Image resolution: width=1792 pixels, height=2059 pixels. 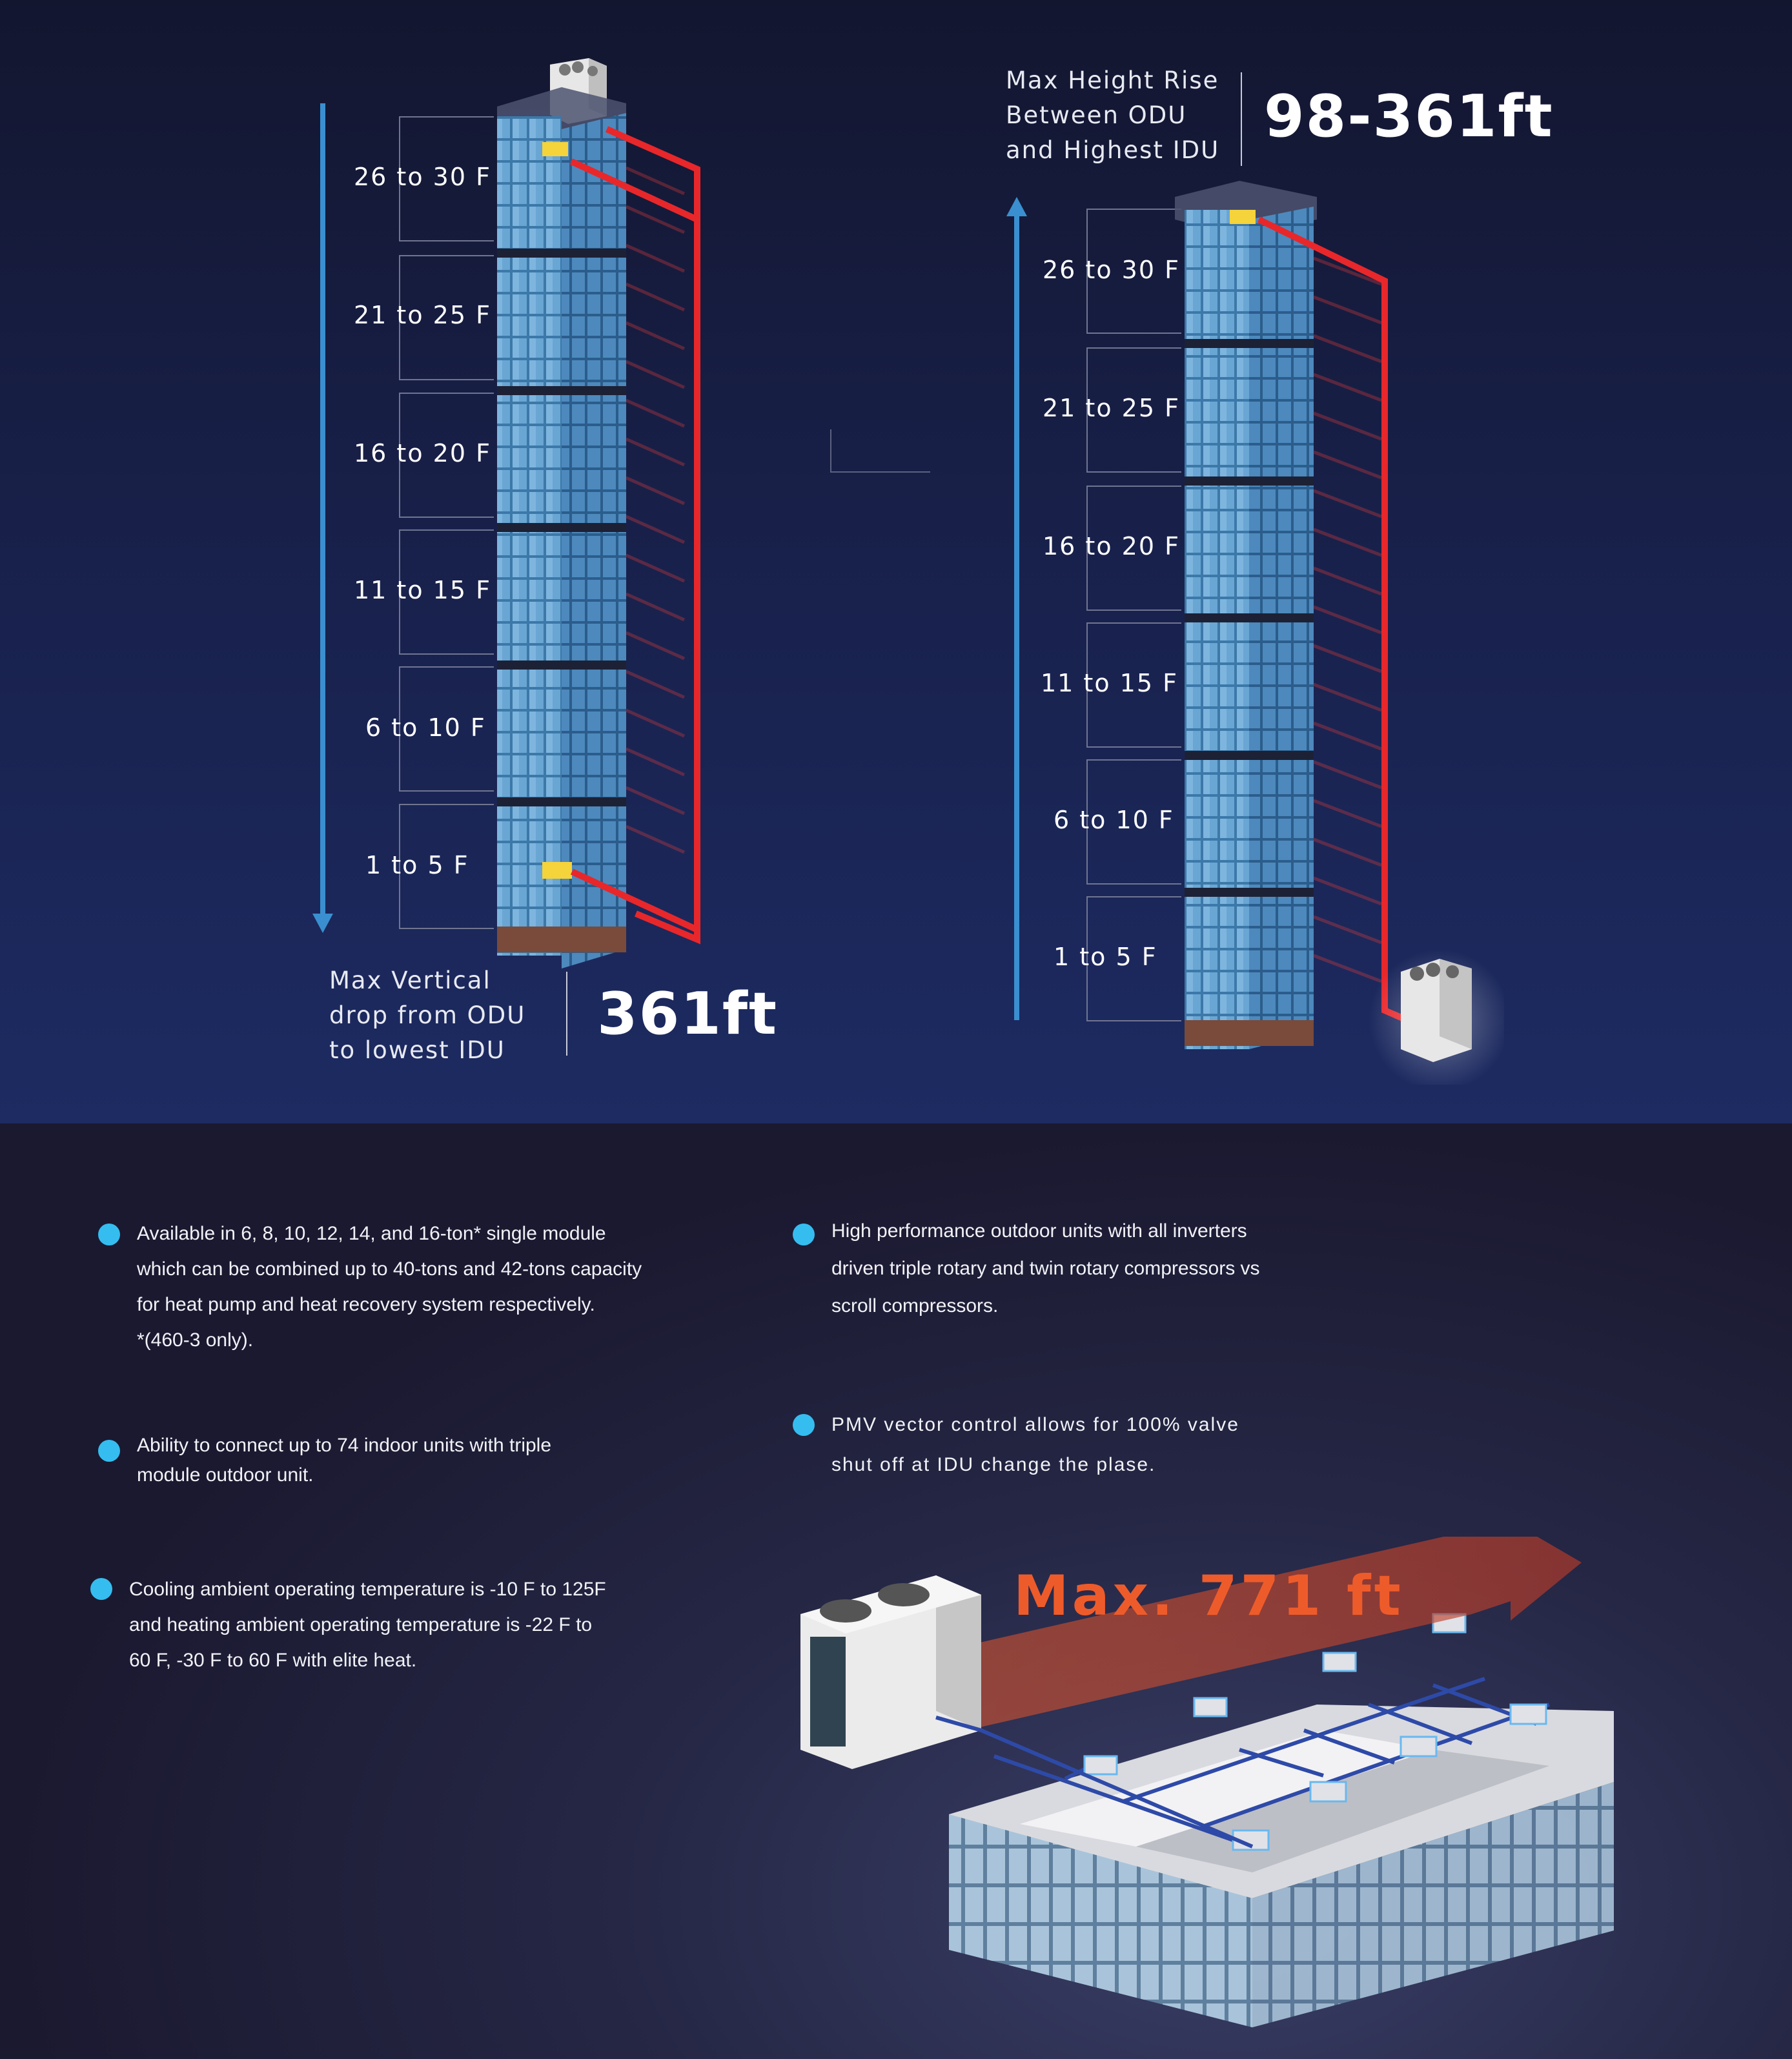 I want to click on caption-line: and Highest IDU, so click(x=1113, y=150).